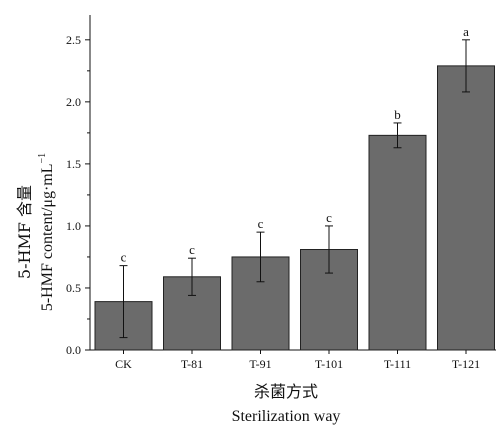  I want to click on x-tick-label: T-81, so click(192, 364).